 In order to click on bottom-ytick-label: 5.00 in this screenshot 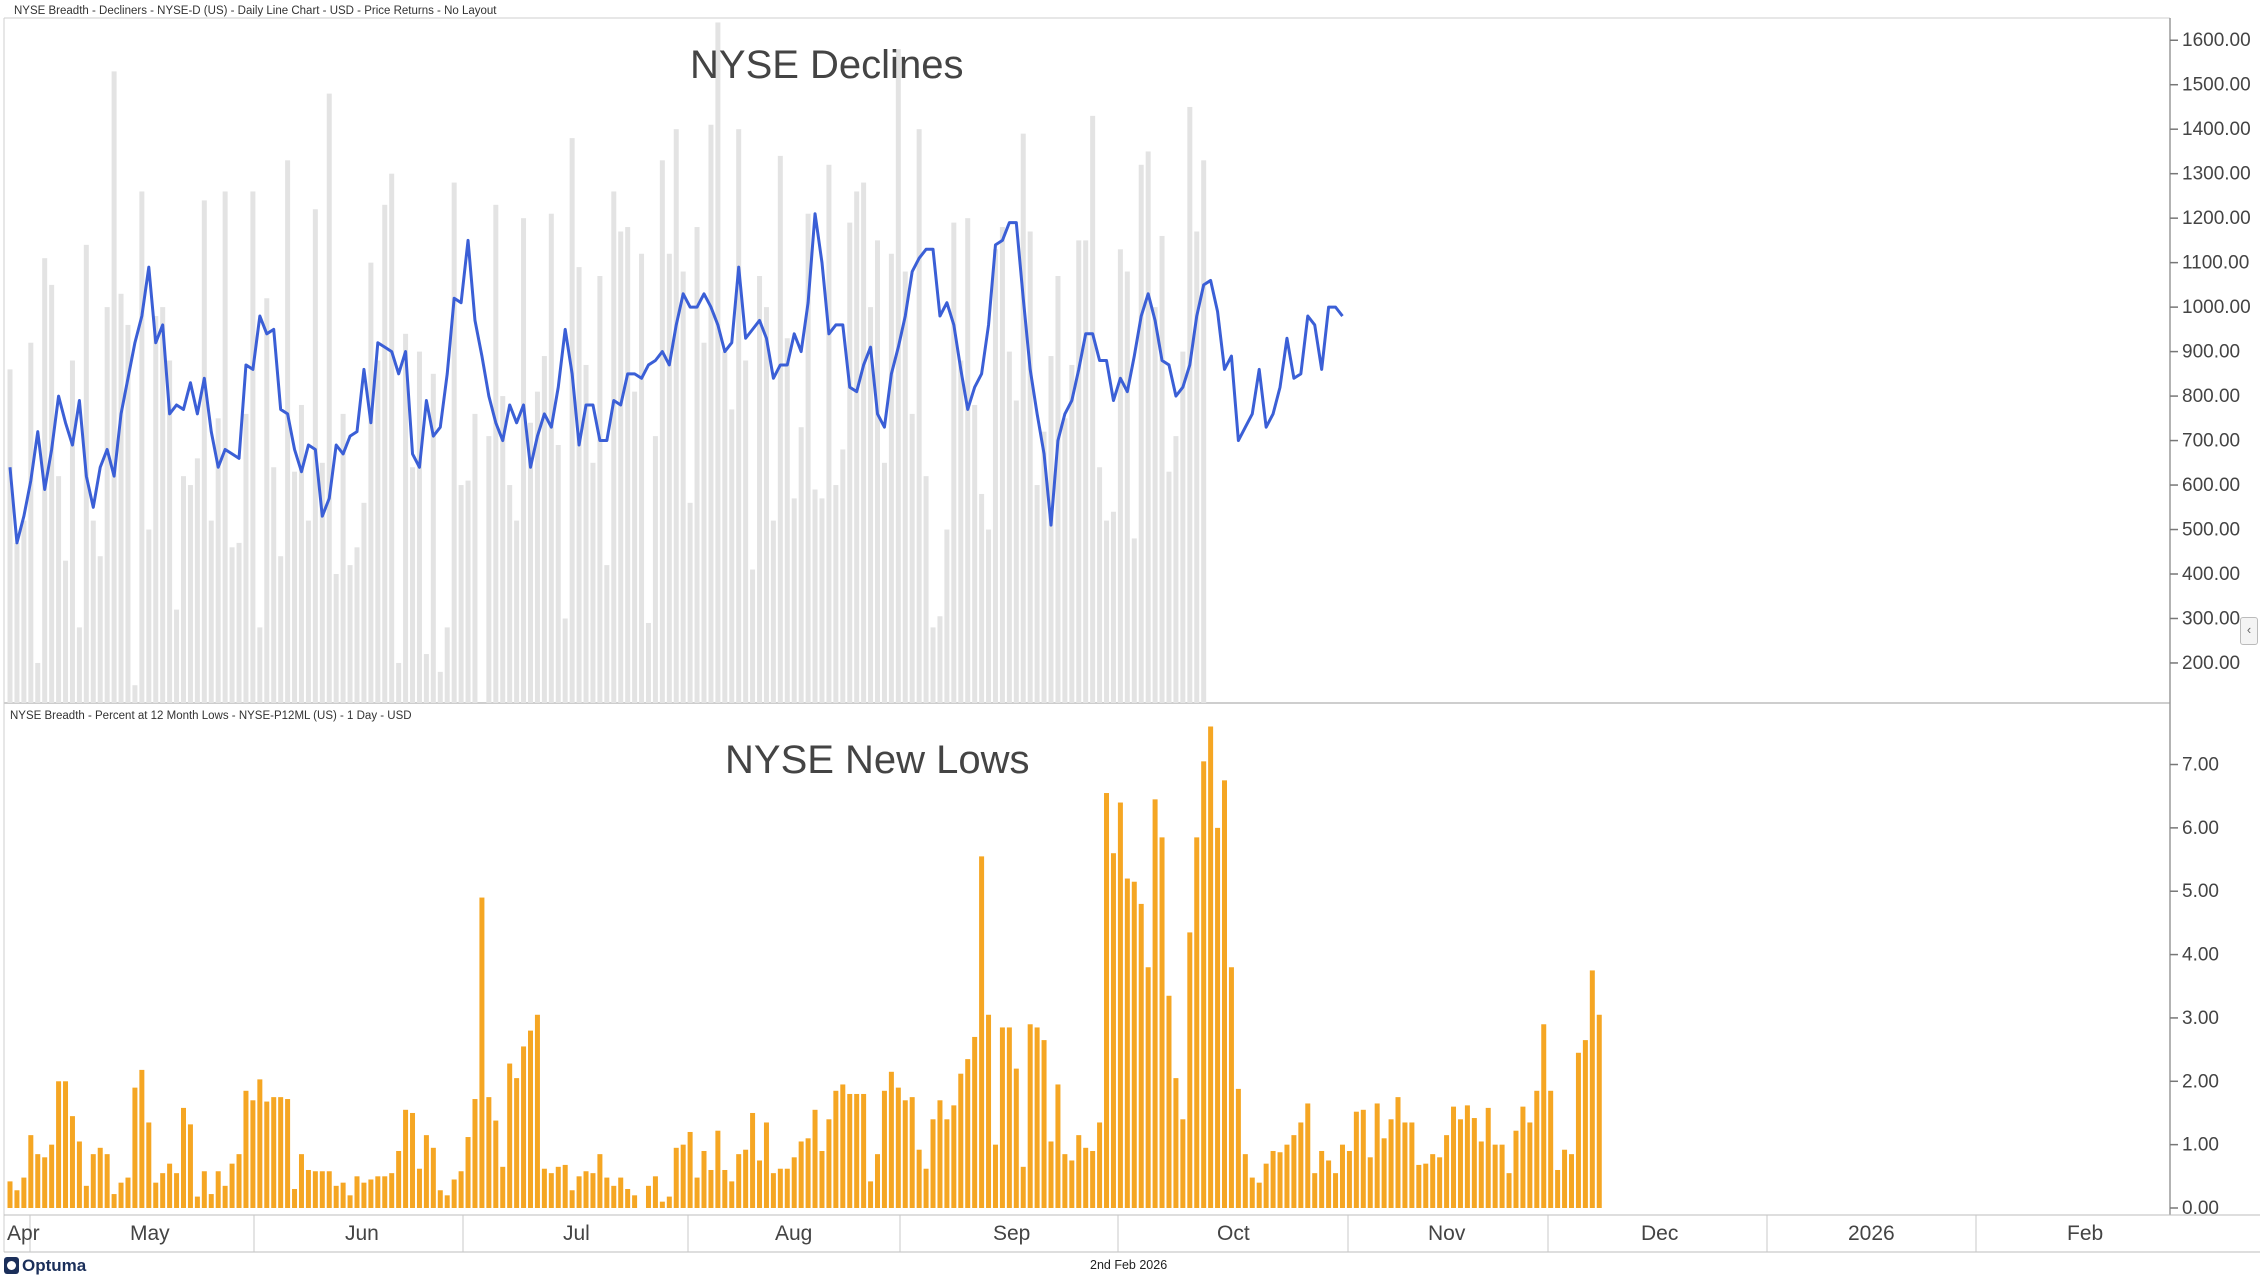, I will do `click(2200, 891)`.